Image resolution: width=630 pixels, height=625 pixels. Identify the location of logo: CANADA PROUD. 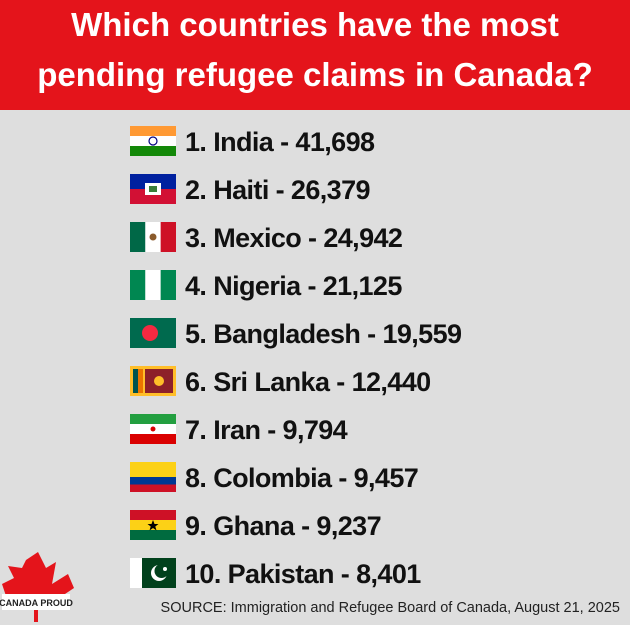
(37, 587).